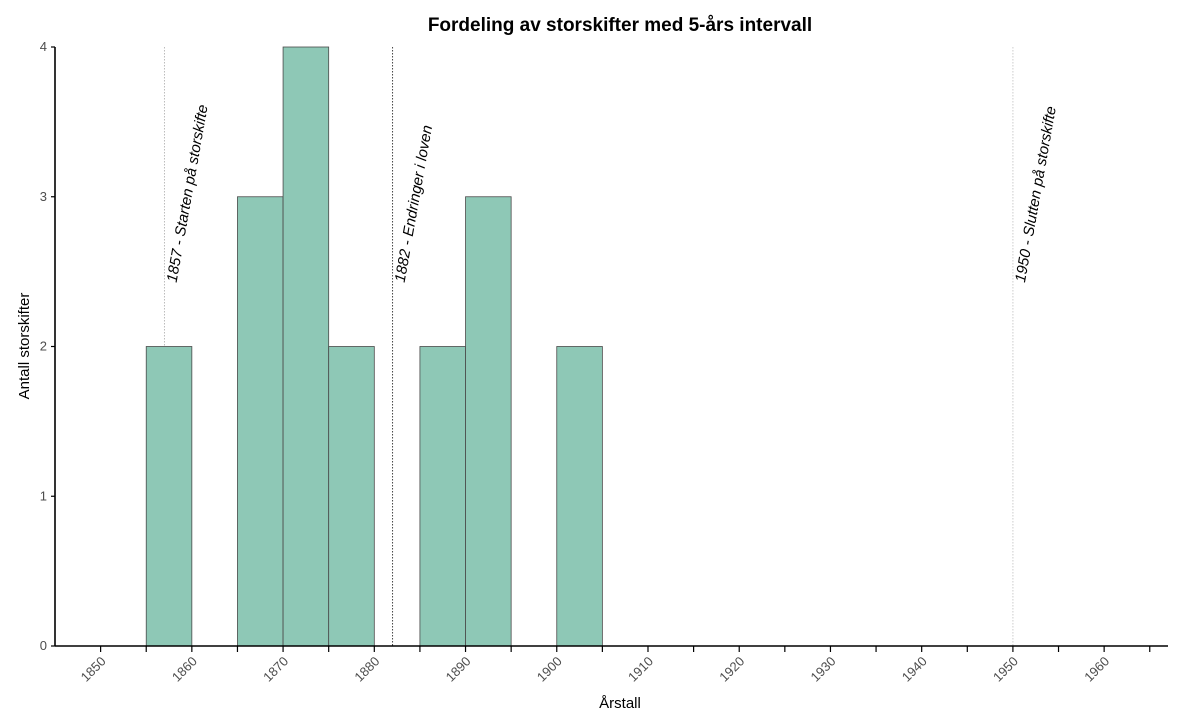 This screenshot has width=1184, height=717. I want to click on x-tick-label: 1930, so click(823, 669).